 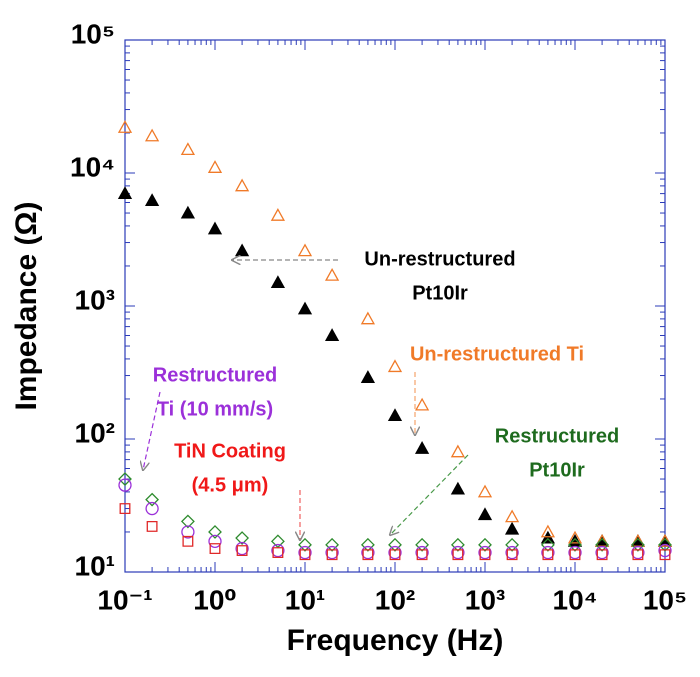 I want to click on x-tick-label: 10⁰, so click(x=214, y=599).